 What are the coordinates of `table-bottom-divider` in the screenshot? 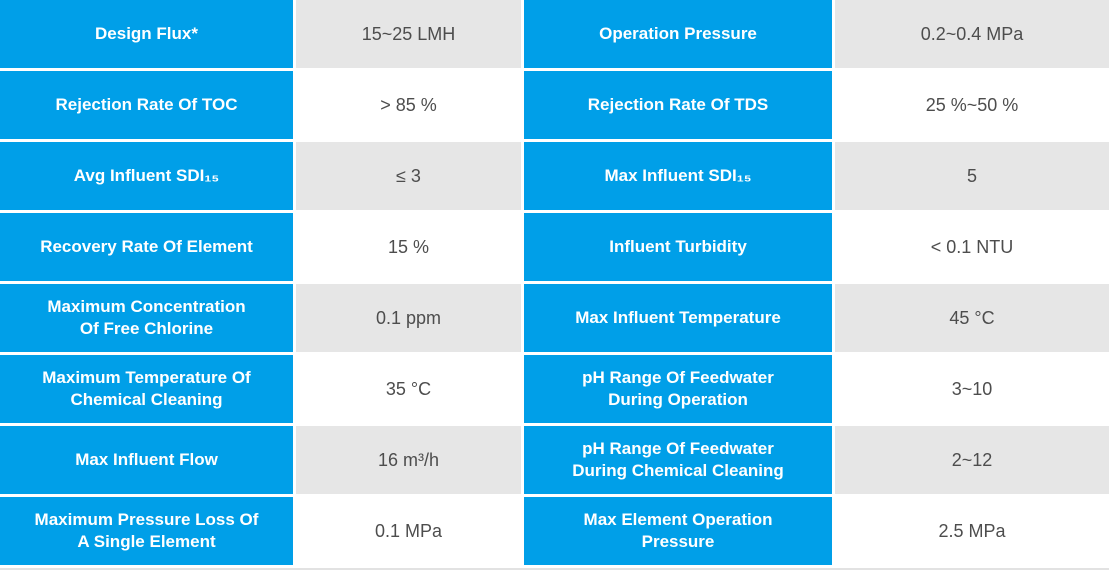 It's located at (554, 569).